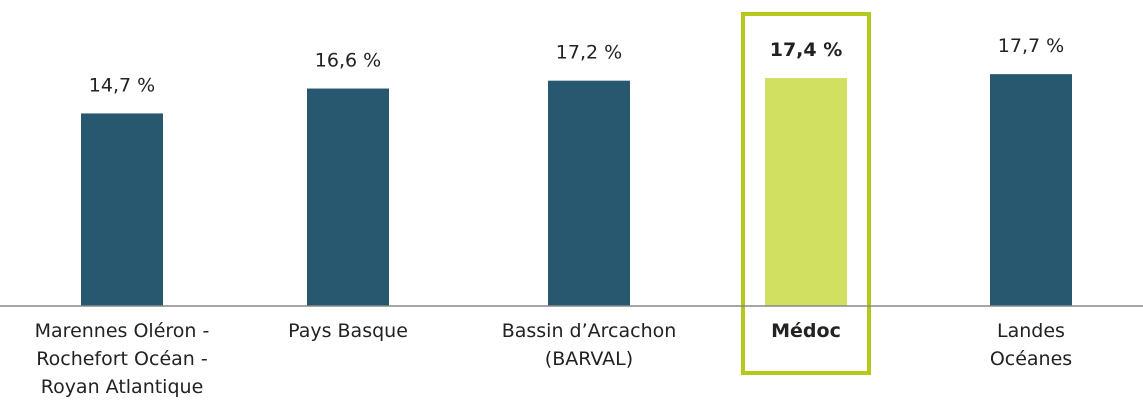  What do you see at coordinates (348, 331) in the screenshot?
I see `x-tick-label: Pays Basque` at bounding box center [348, 331].